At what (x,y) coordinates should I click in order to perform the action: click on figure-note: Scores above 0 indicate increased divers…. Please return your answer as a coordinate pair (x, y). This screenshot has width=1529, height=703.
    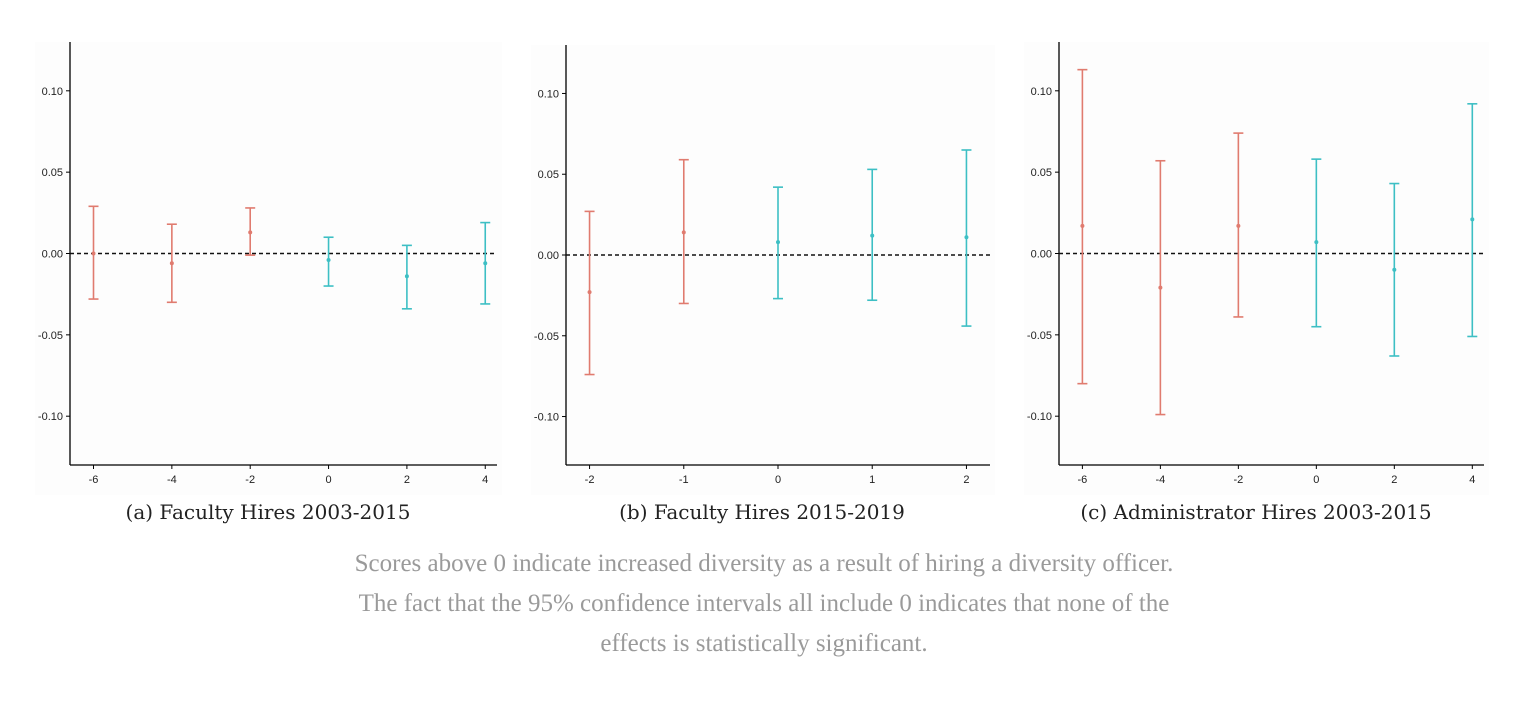
    Looking at the image, I should click on (764, 604).